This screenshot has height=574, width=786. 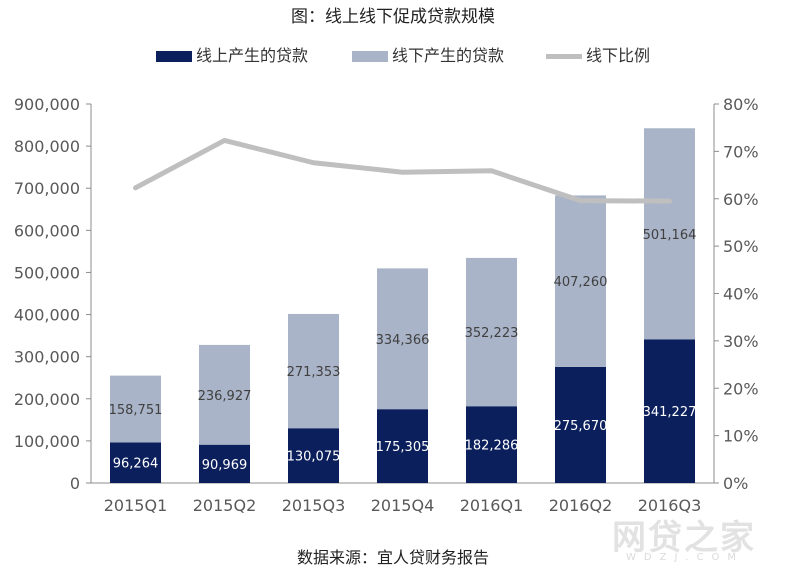 I want to click on watermark: 网贷之家, so click(x=684, y=538).